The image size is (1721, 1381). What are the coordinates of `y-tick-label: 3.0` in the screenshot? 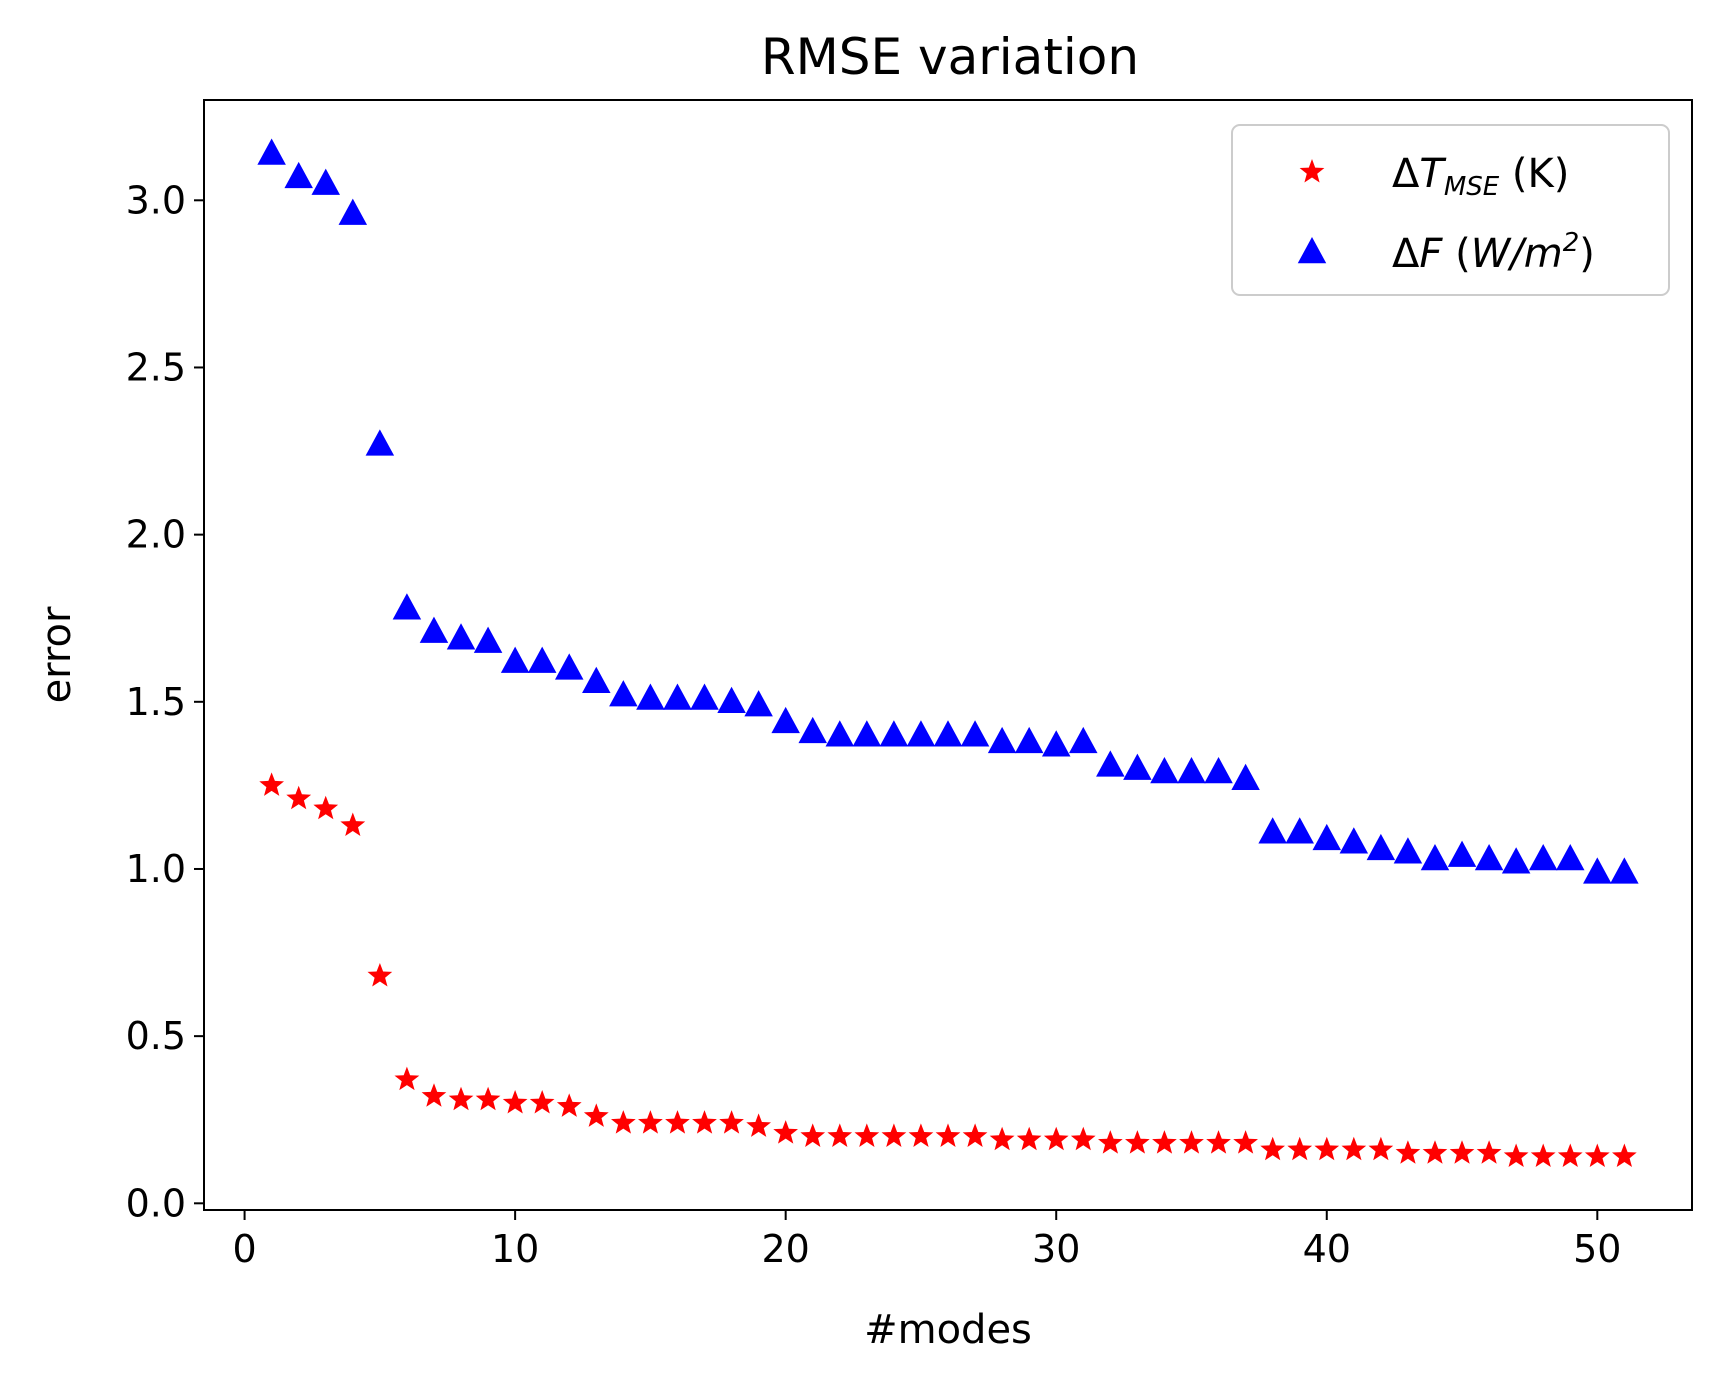 It's located at (156, 200).